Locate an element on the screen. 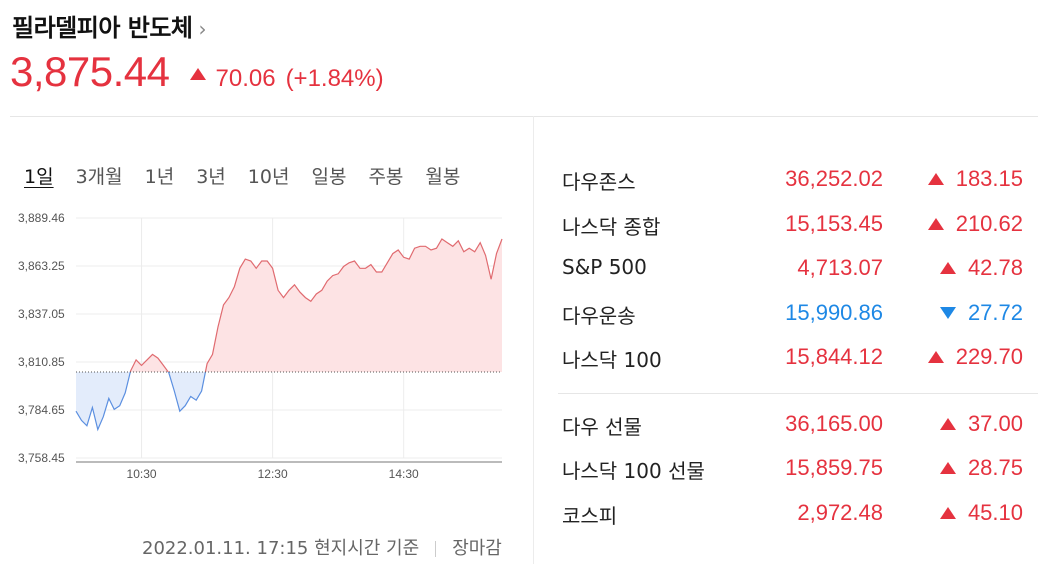 This screenshot has width=1038, height=564. index-change: 45.10 is located at coordinates (981, 512).